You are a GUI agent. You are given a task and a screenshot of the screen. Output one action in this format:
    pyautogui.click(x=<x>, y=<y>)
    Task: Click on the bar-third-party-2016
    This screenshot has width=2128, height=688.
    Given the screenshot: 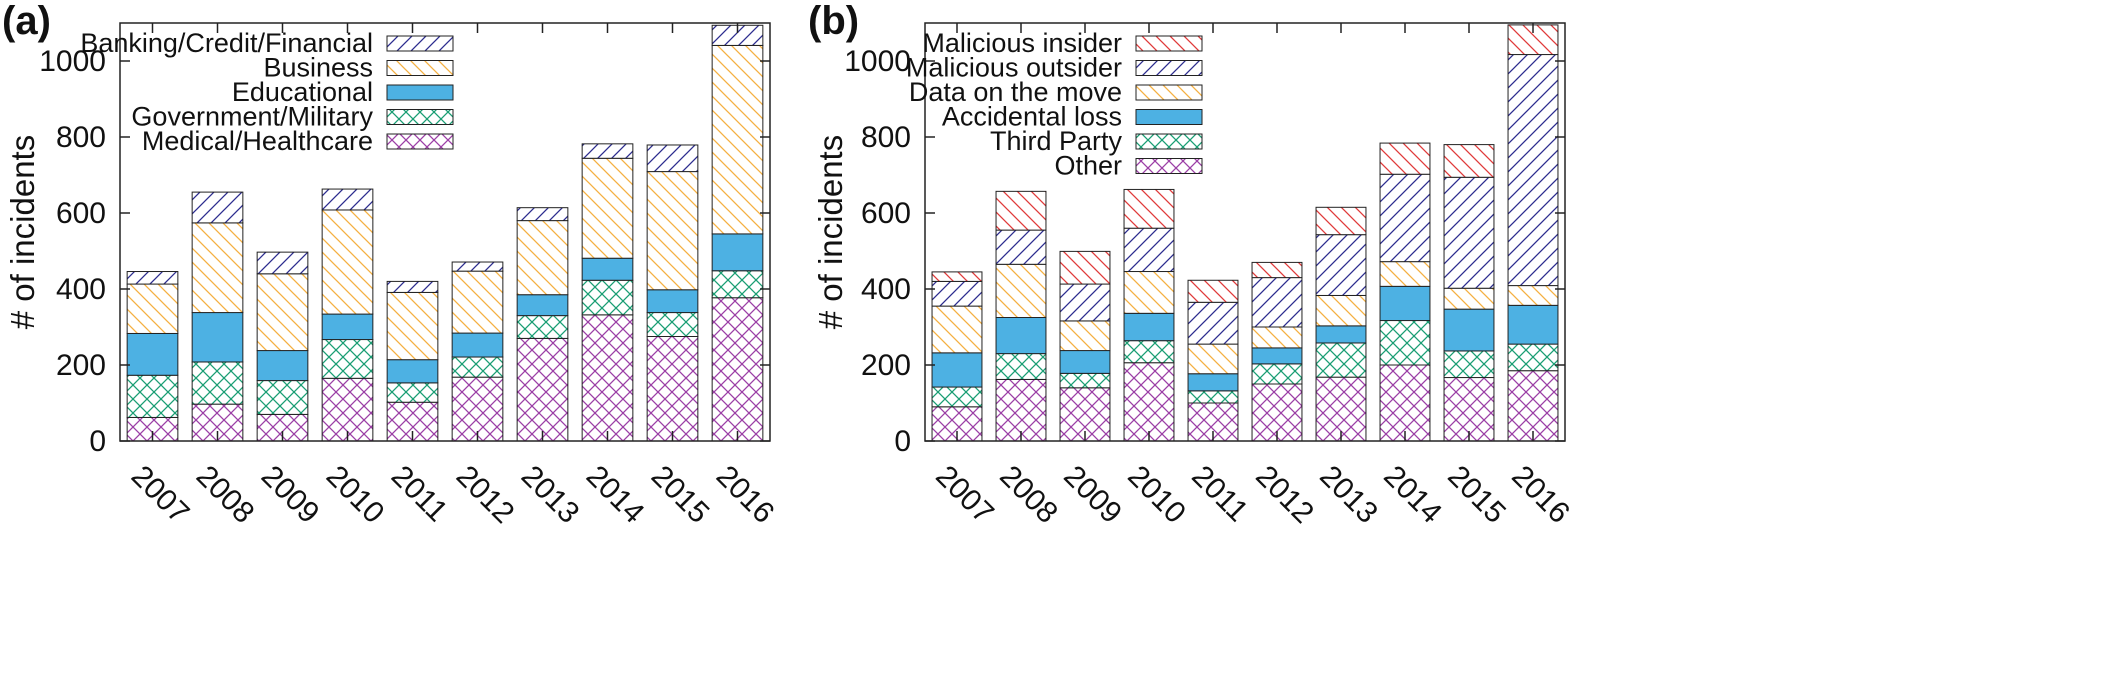 What is the action you would take?
    pyautogui.click(x=1533, y=357)
    